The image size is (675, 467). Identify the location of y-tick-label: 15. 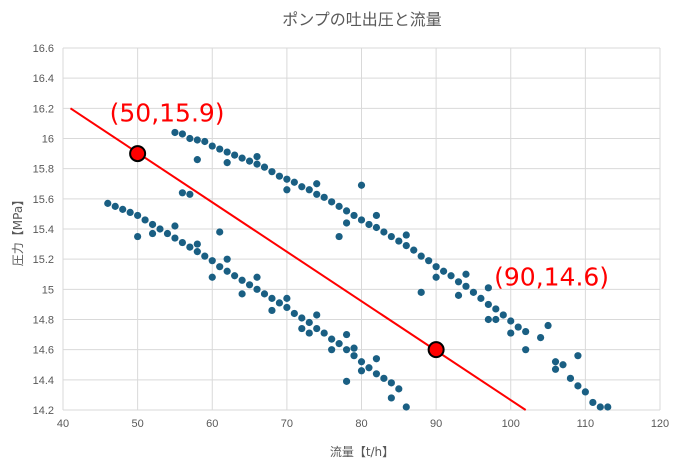
(48, 290).